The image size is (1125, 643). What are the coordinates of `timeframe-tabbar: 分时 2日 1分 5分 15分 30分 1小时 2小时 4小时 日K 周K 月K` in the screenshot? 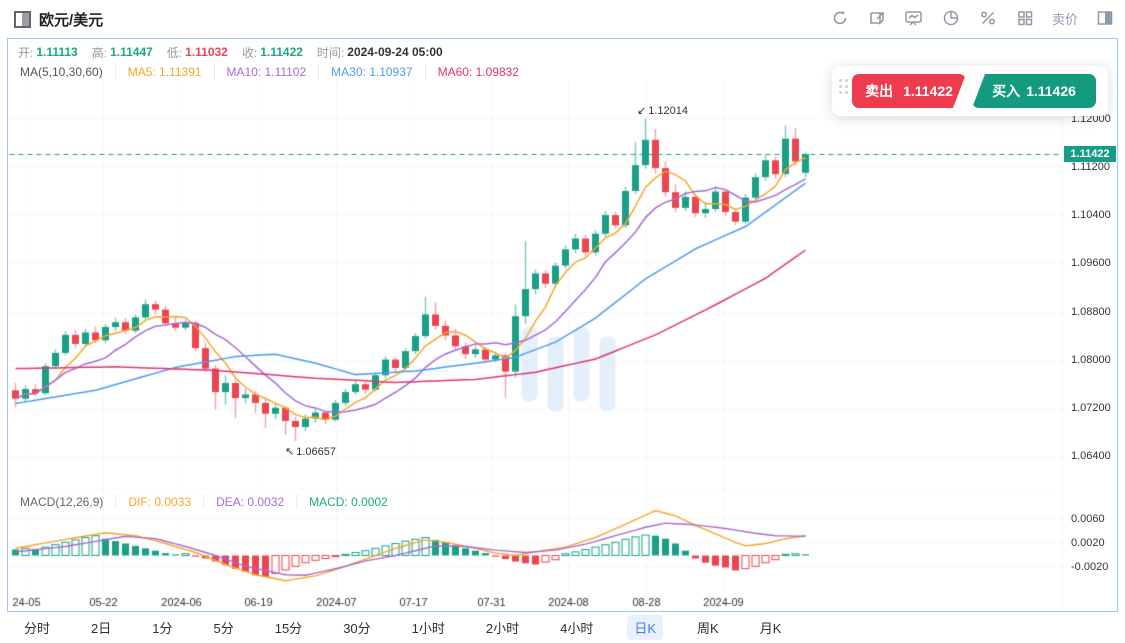 It's located at (562, 627).